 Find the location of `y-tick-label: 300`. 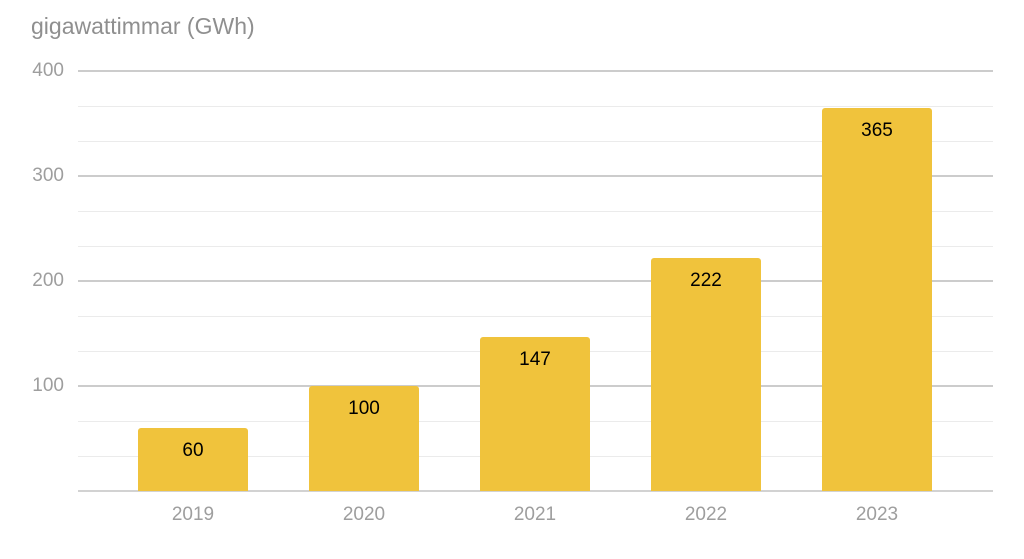

y-tick-label: 300 is located at coordinates (48, 175).